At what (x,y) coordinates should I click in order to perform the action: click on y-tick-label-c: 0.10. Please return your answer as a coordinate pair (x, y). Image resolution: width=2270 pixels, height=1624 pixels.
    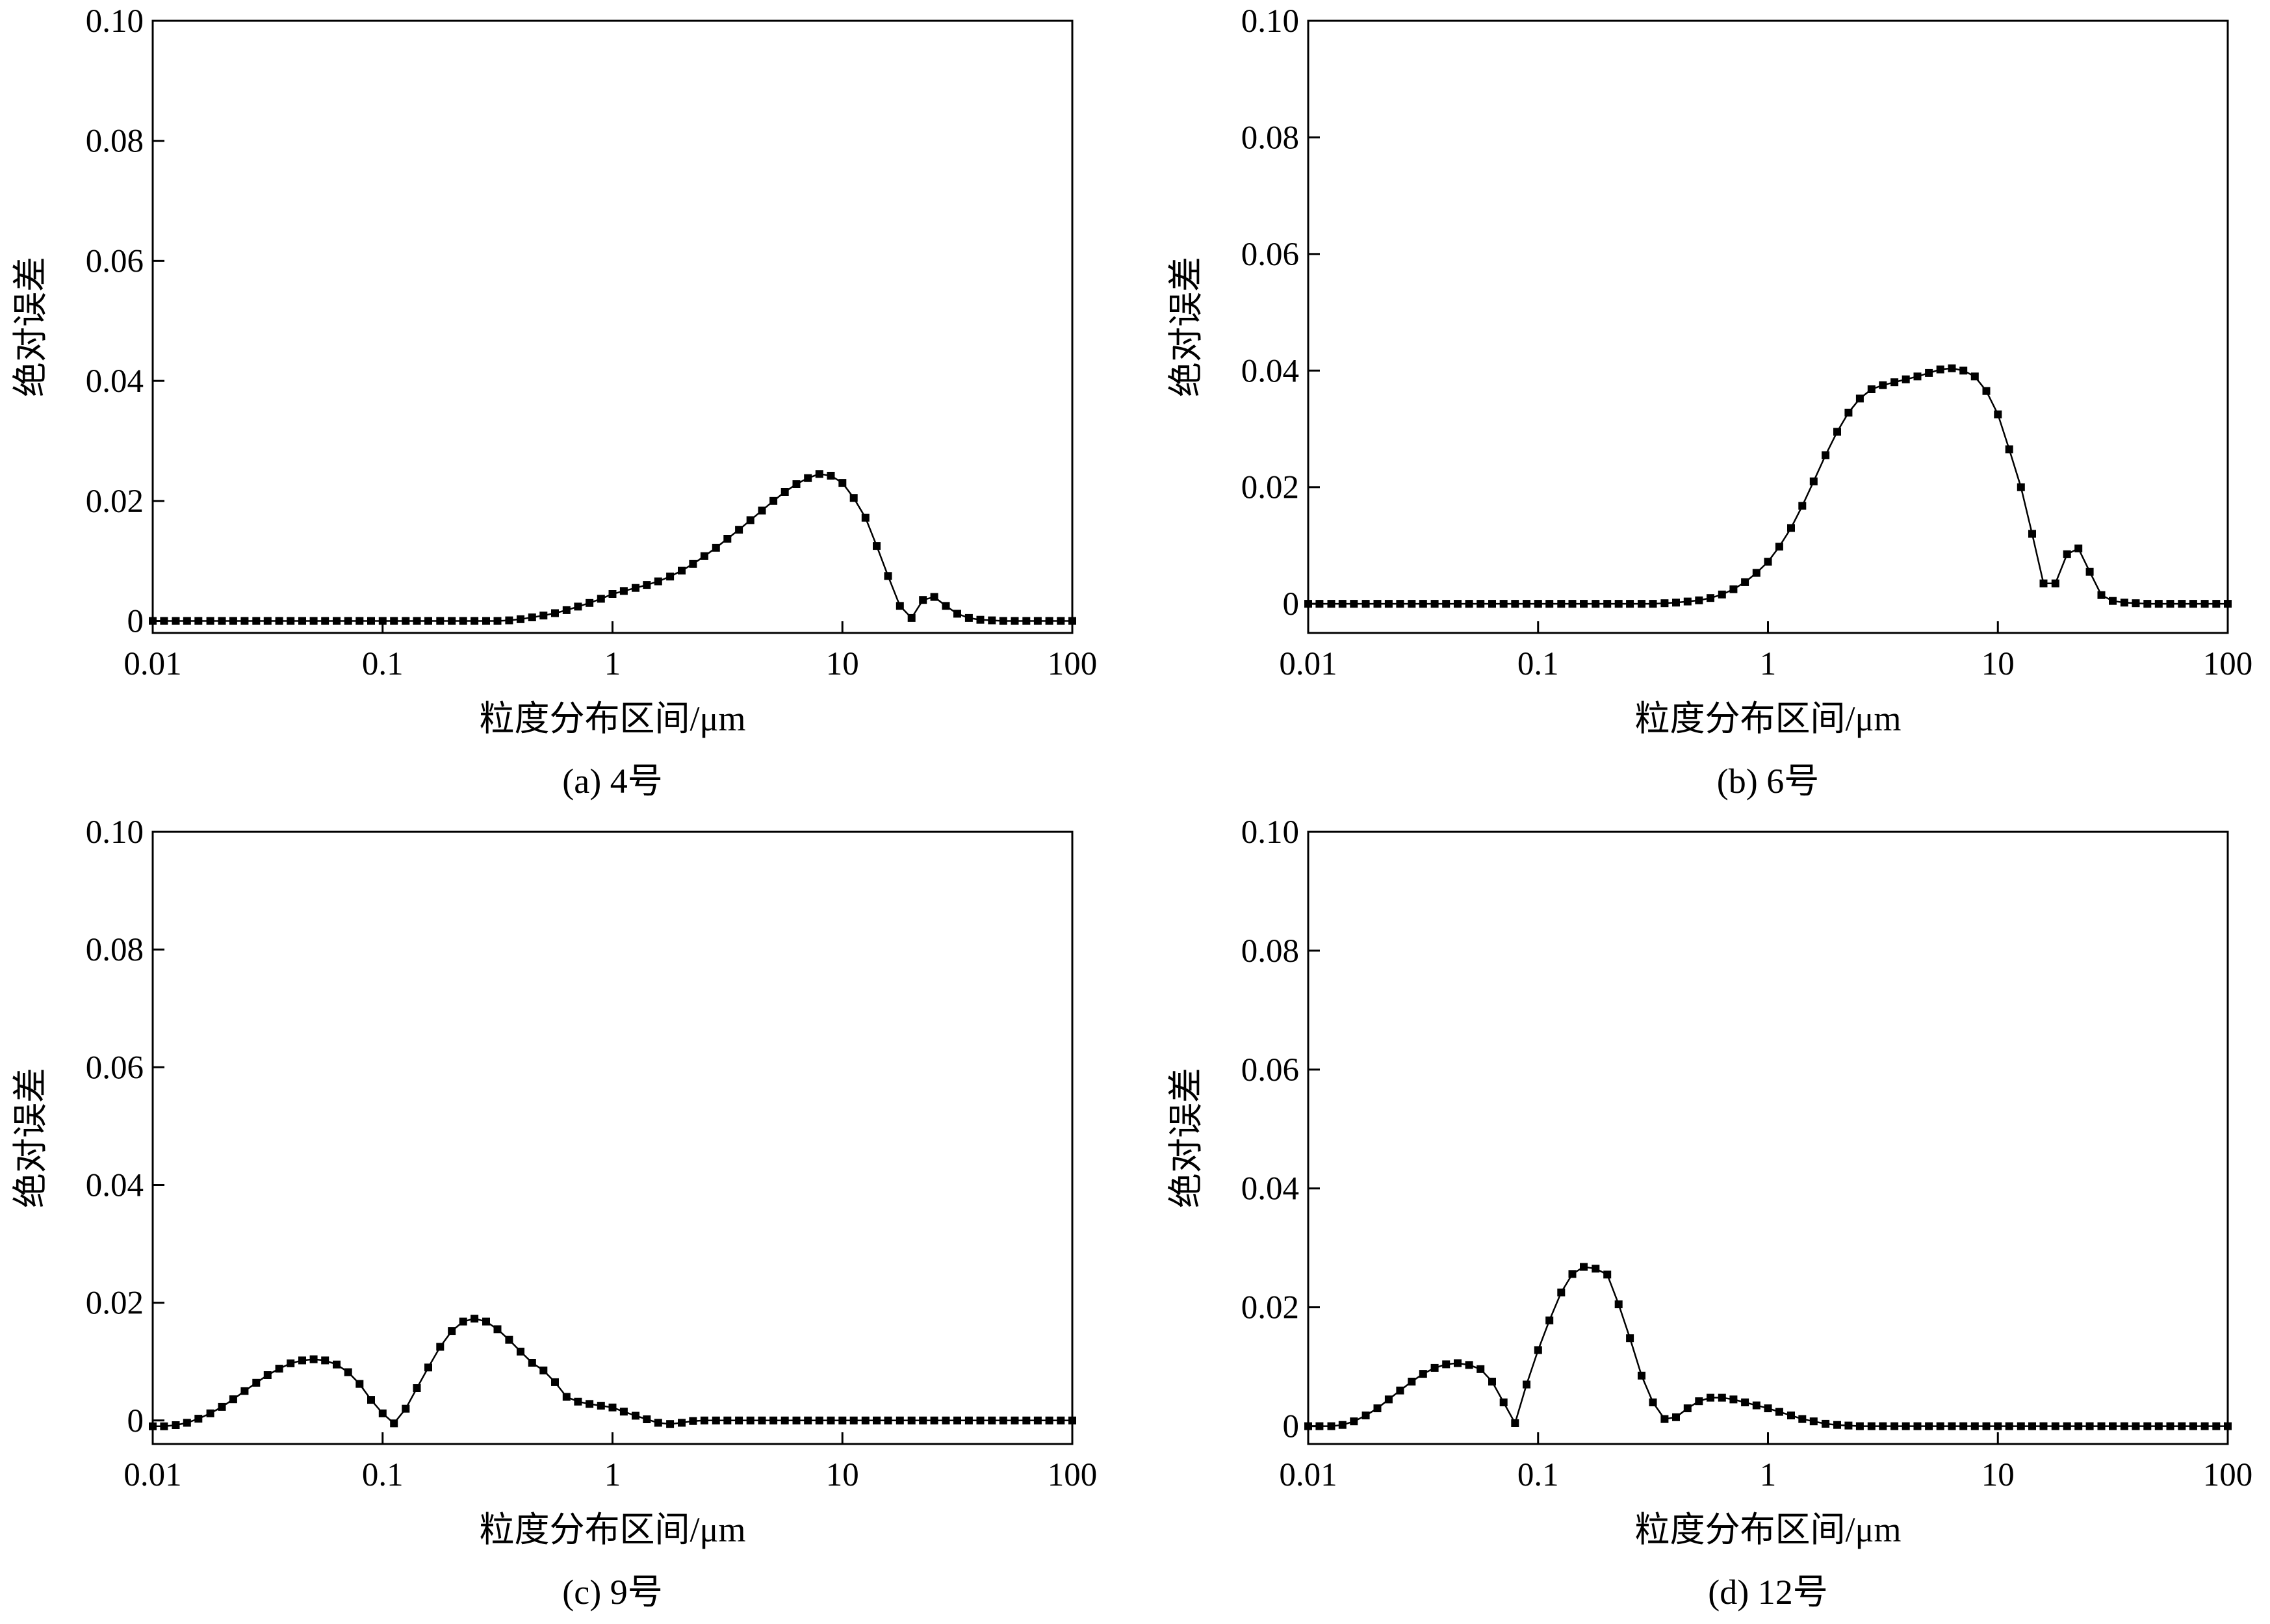
    Looking at the image, I should click on (115, 832).